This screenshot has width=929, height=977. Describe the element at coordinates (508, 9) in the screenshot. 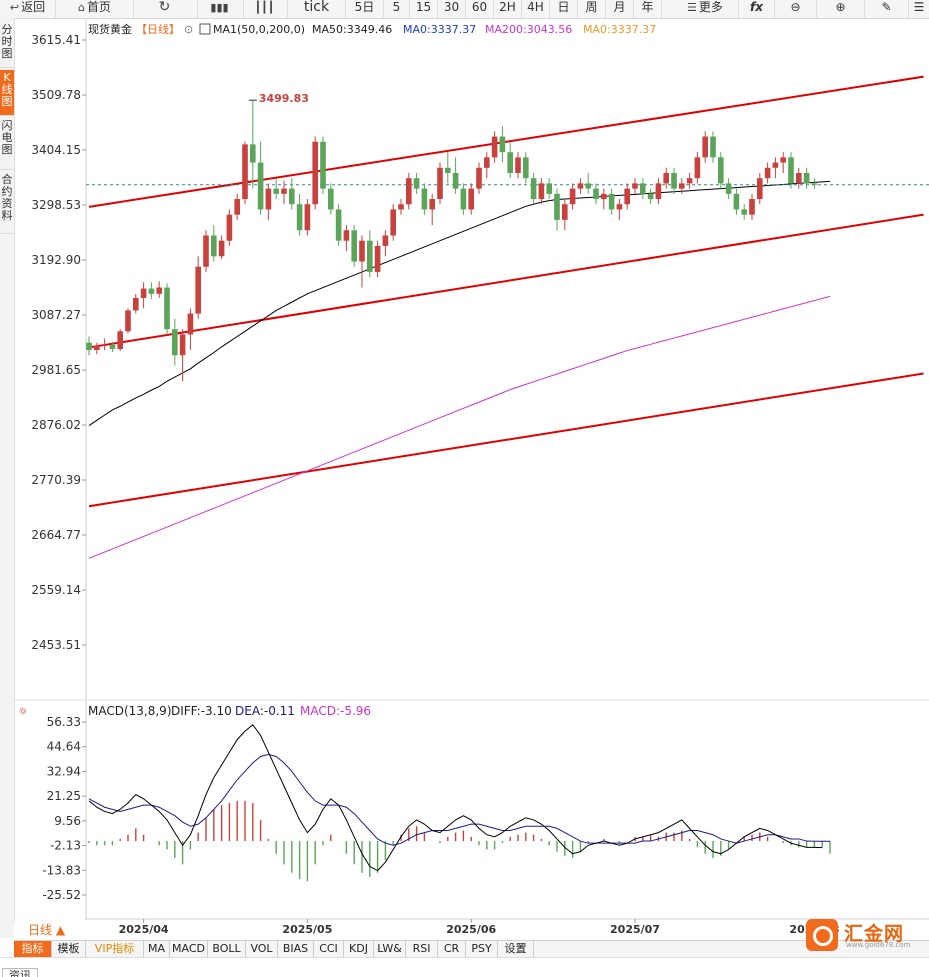

I see `period-button-5: 2H` at that location.